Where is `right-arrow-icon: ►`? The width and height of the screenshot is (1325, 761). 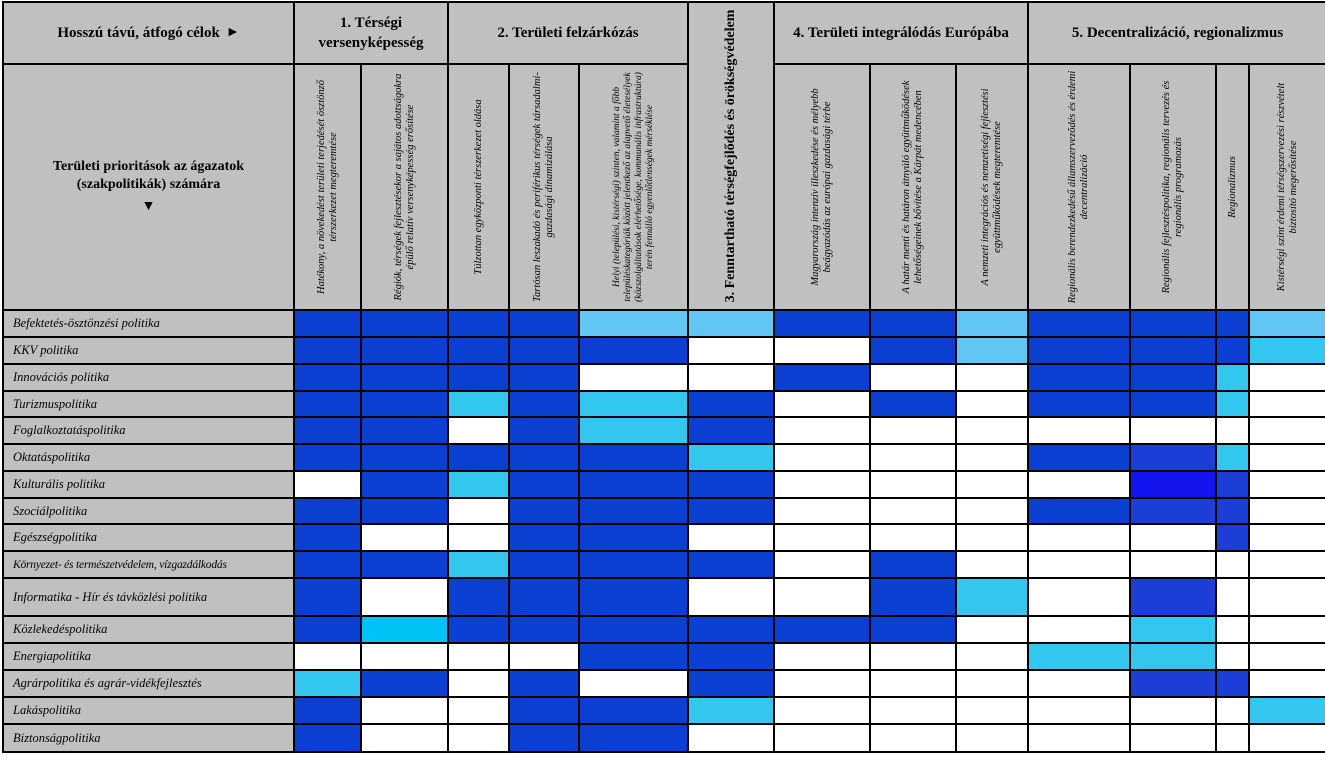
right-arrow-icon: ► is located at coordinates (232, 32).